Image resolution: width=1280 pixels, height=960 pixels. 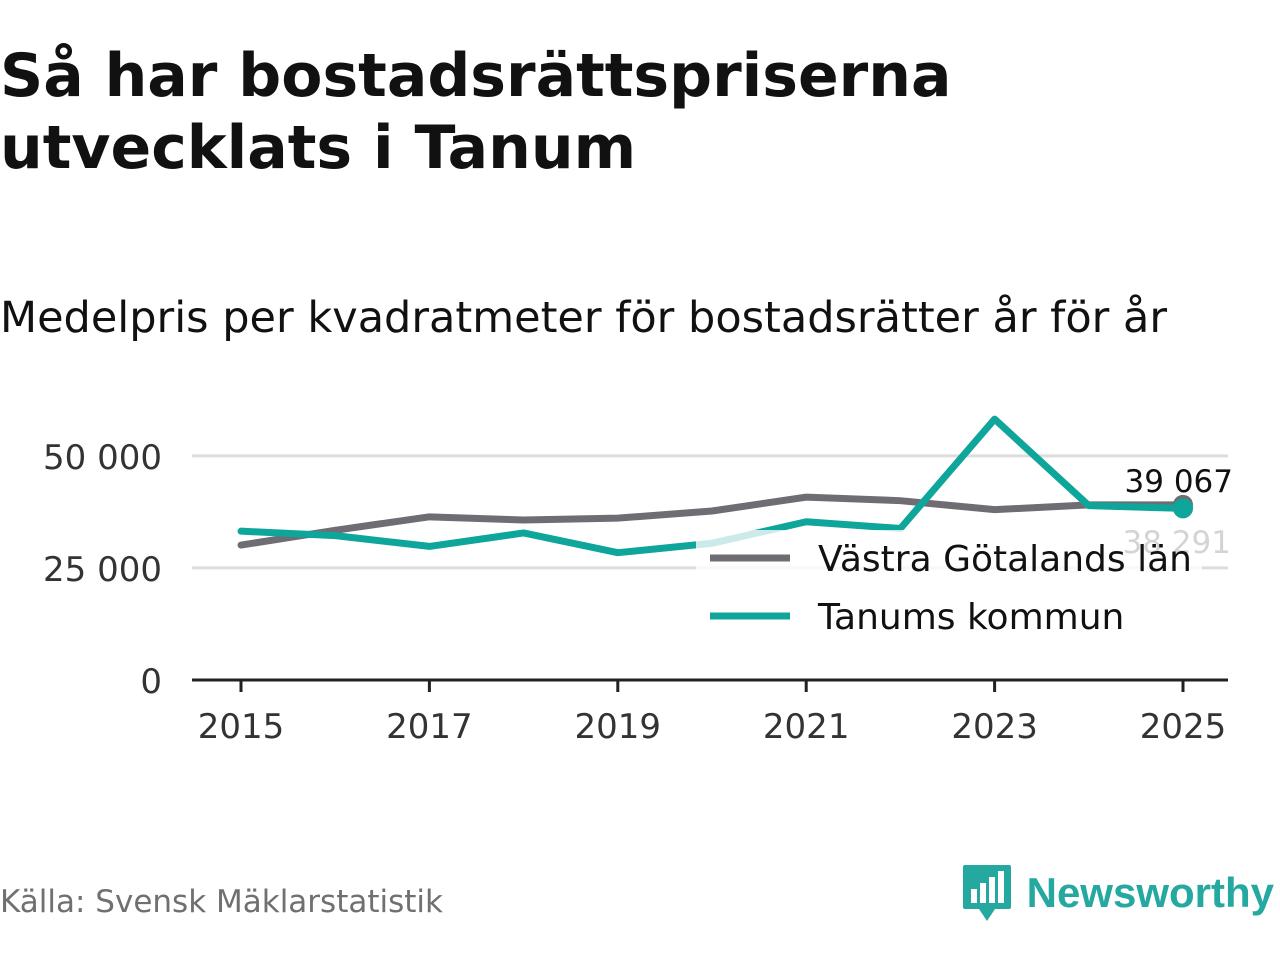 I want to click on y-tick-label: 50 000, so click(x=102, y=458).